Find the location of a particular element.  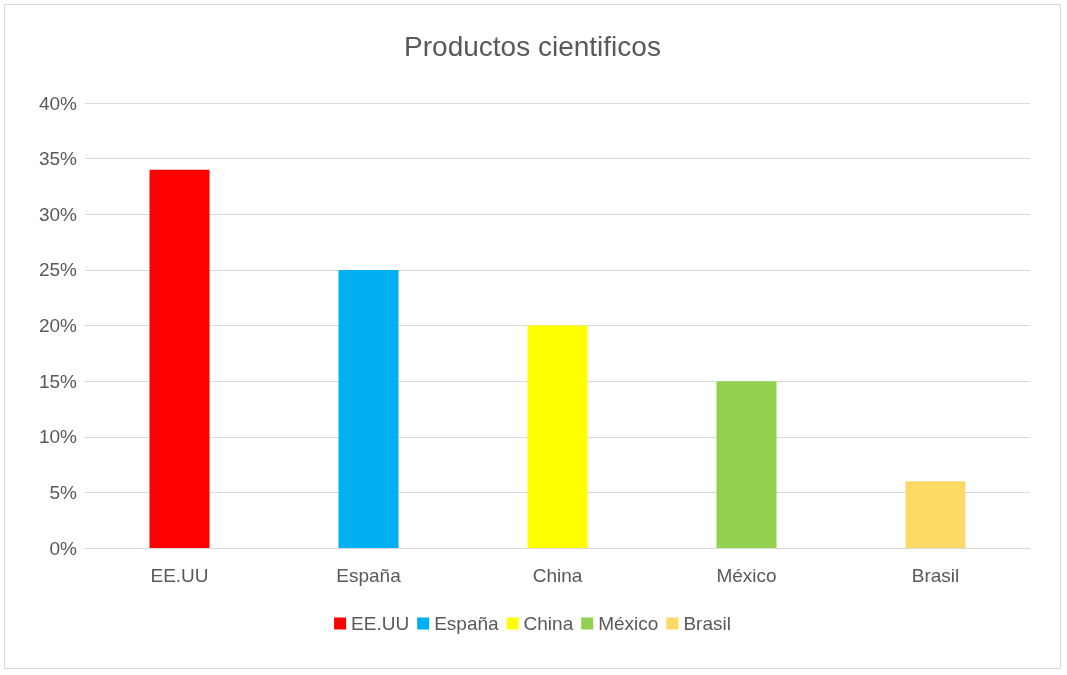

legend-label: México is located at coordinates (628, 623).